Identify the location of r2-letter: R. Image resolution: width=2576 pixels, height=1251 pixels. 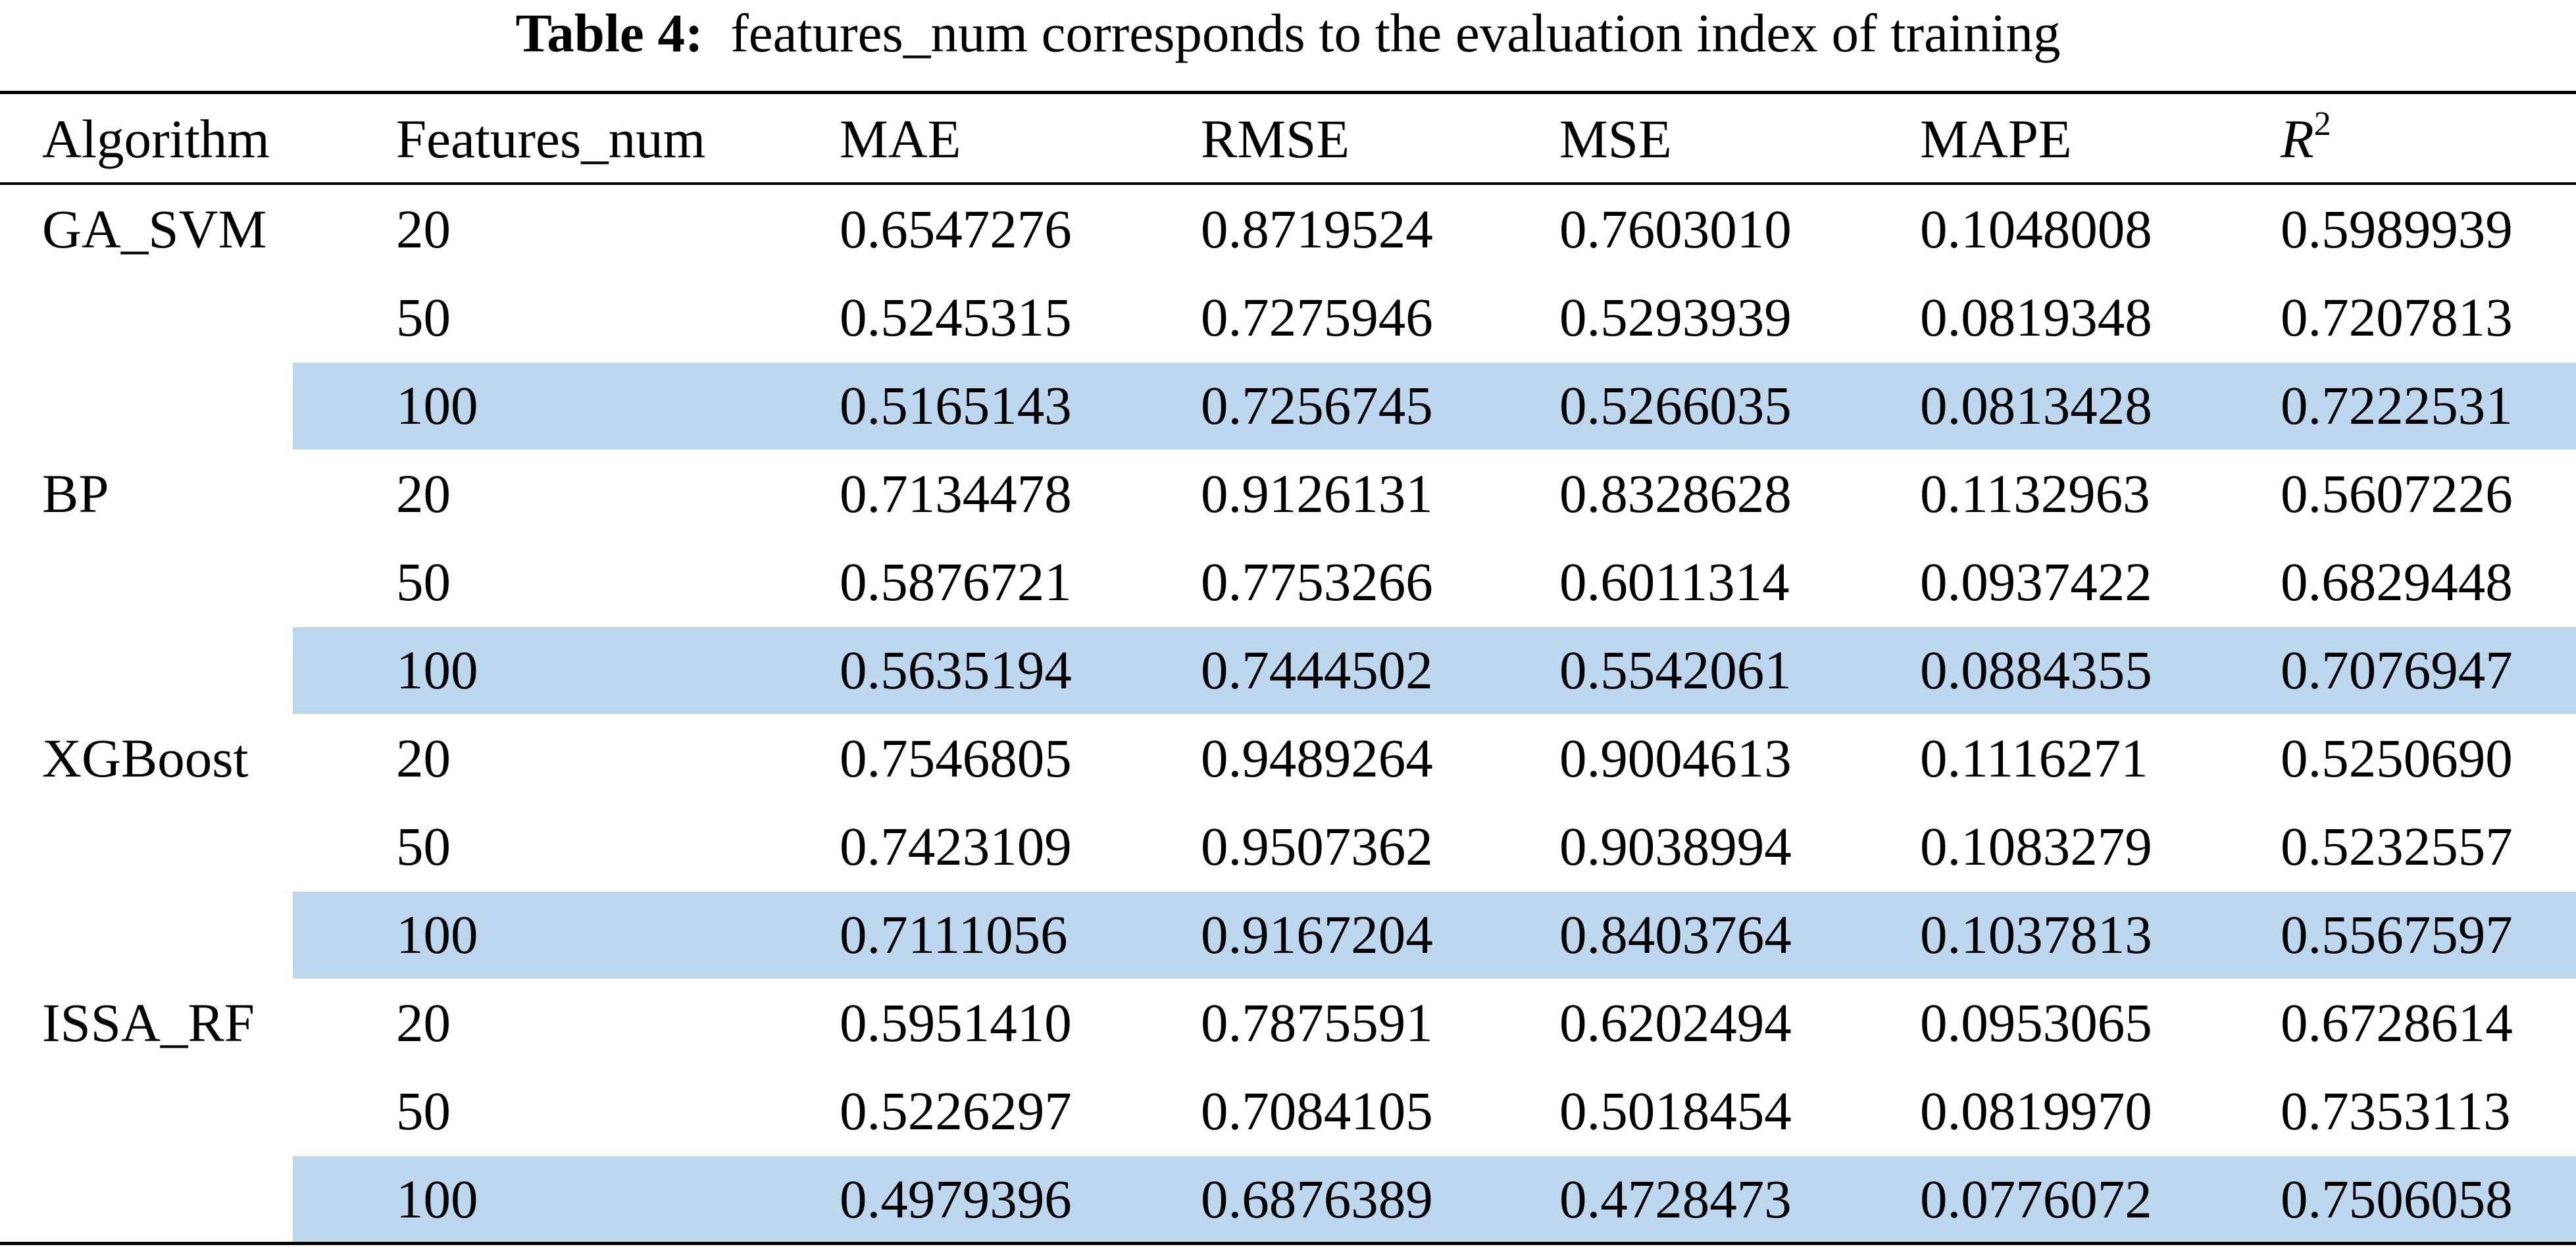
(2297, 139).